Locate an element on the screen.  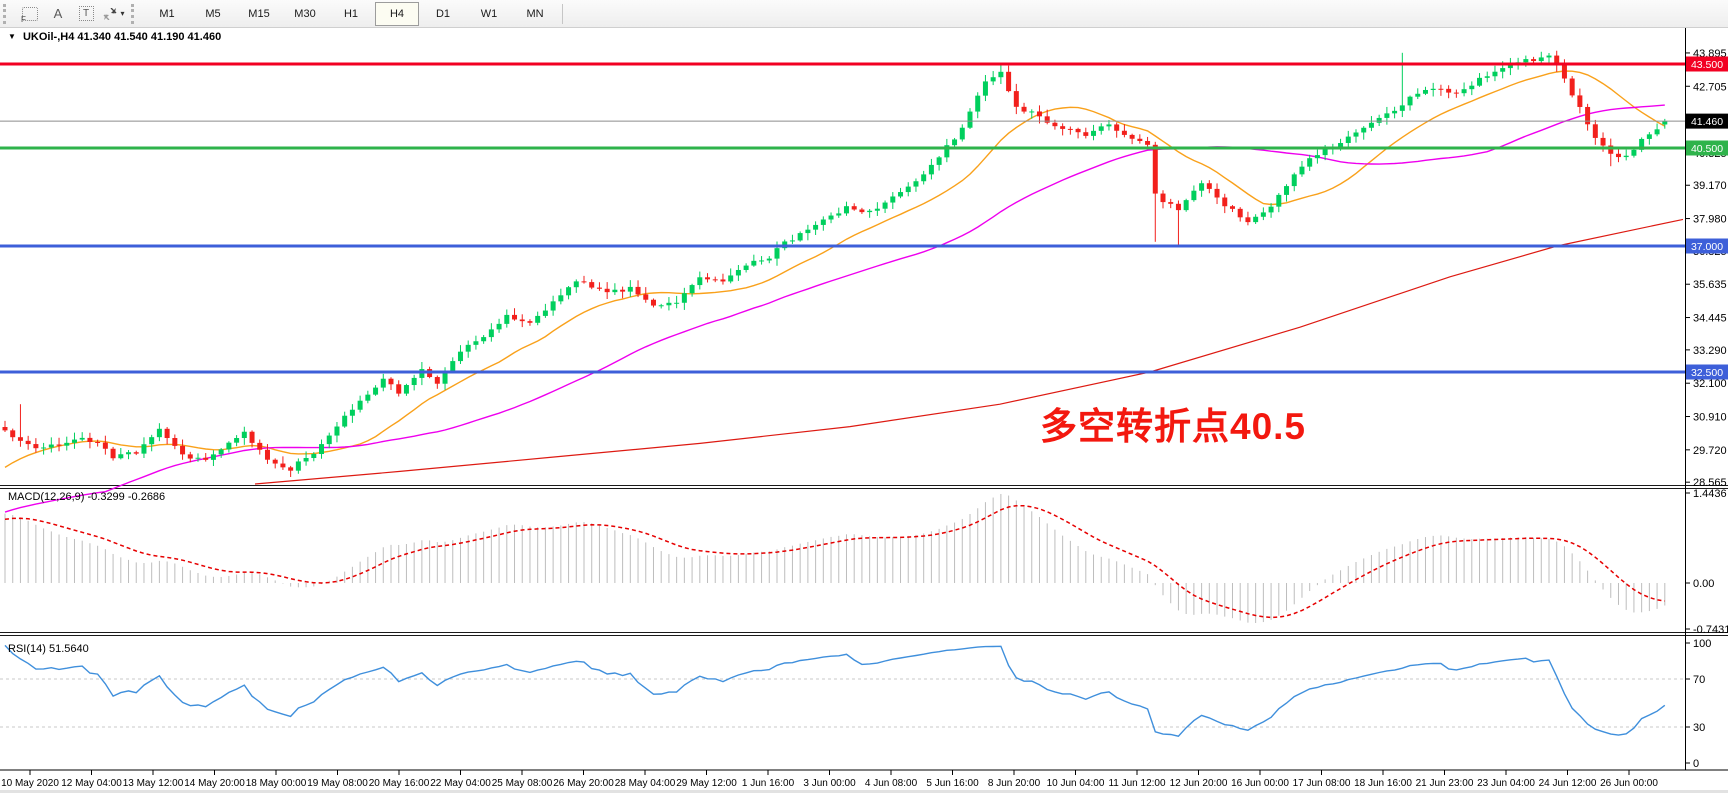
timeframe-button-h4: H4 is located at coordinates (397, 13).